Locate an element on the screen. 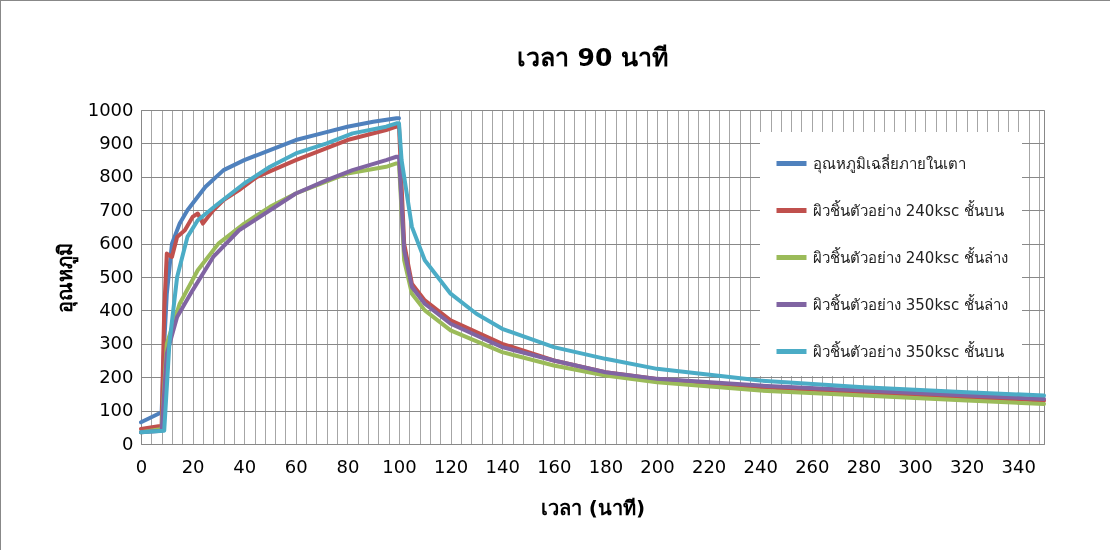 The width and height of the screenshot is (1112, 552). y-tick-label: 400 is located at coordinates (116, 309).